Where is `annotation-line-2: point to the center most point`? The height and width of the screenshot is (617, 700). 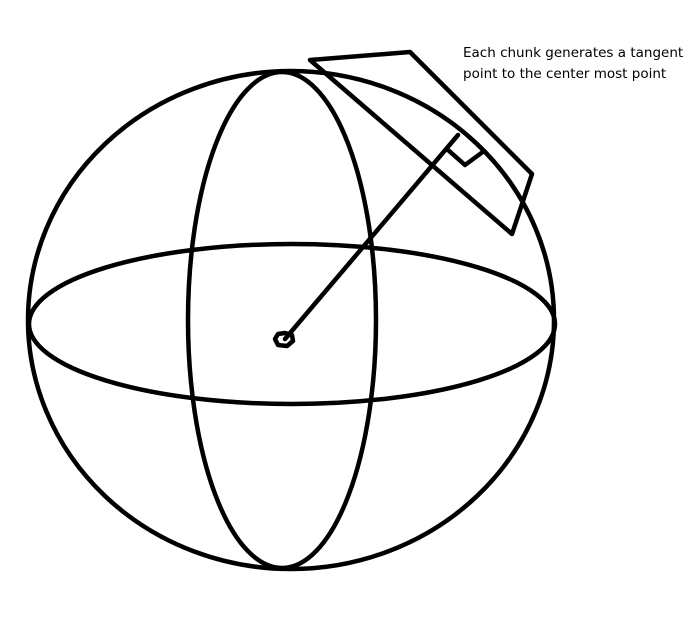
annotation-line-2: point to the center most point is located at coordinates (565, 74).